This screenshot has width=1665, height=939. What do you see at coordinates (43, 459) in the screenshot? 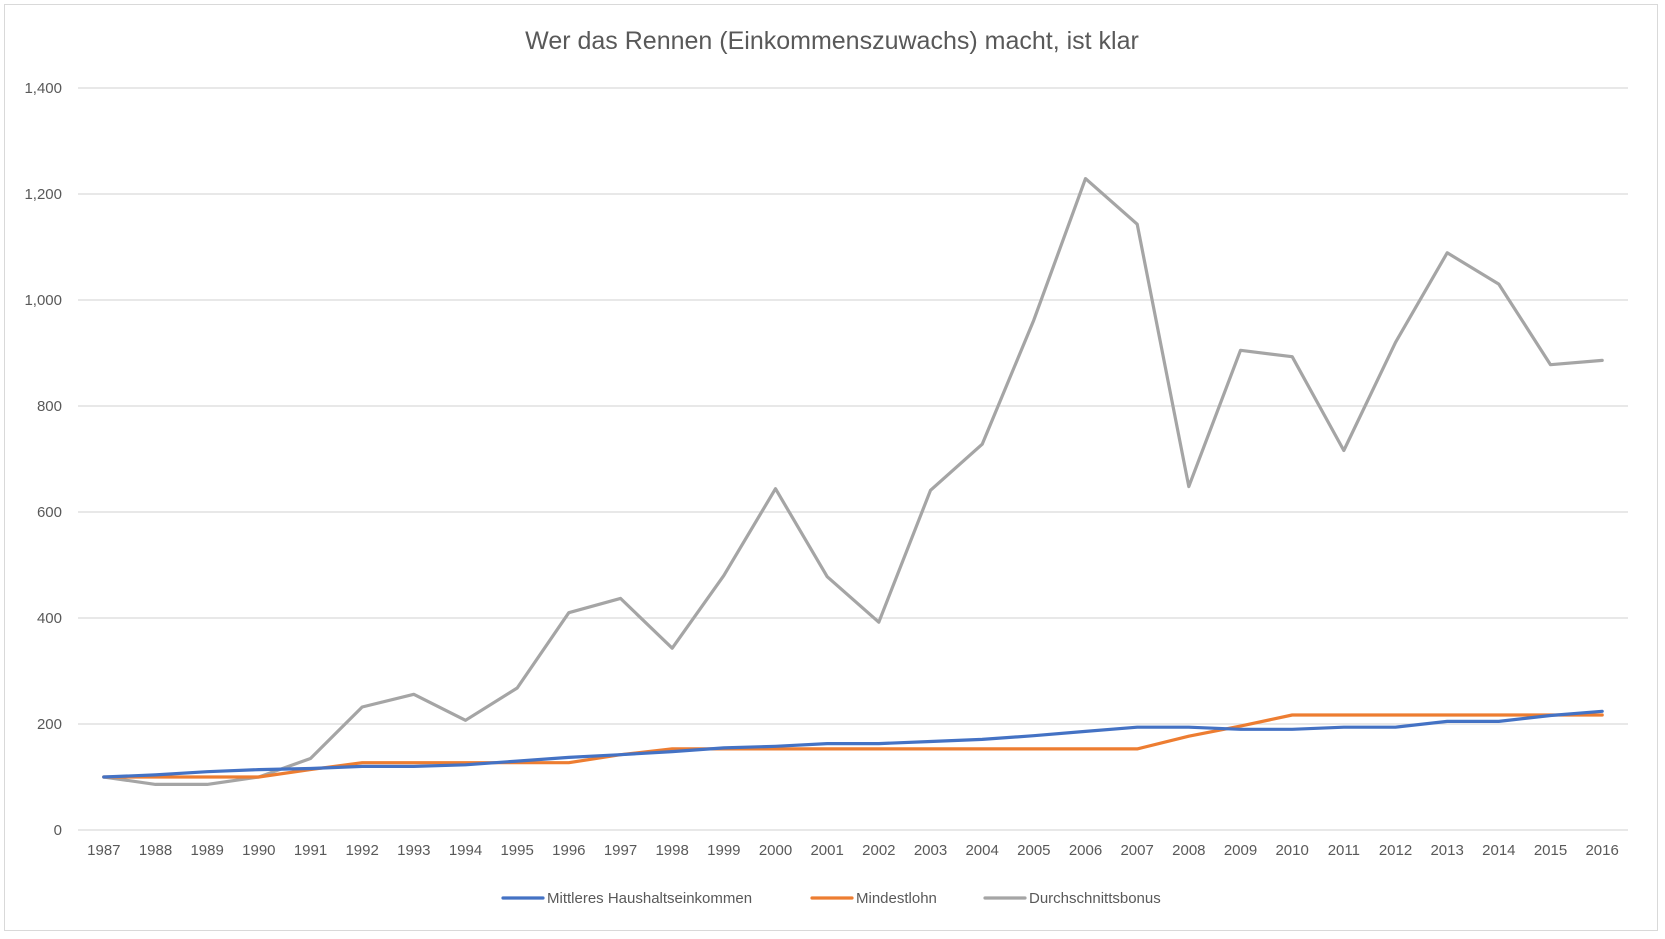
I see `y-axis-tick-labels: 0 200 400 600 800 1,000 1,200 1,400` at bounding box center [43, 459].